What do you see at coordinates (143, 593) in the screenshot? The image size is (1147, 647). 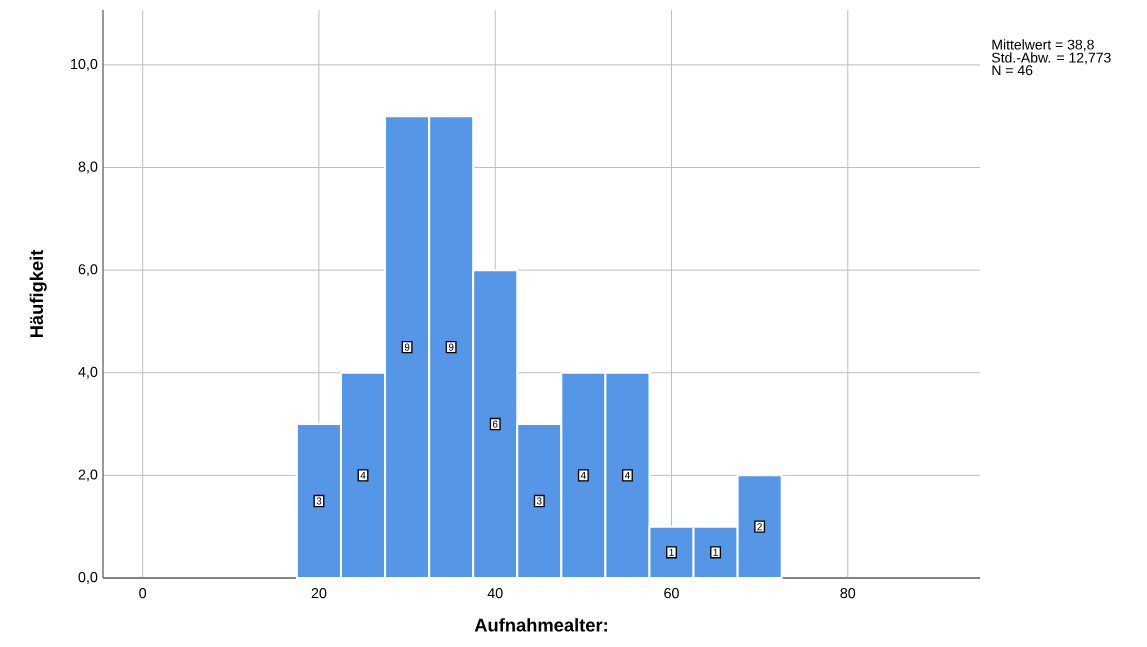 I see `x-tick-label: 0` at bounding box center [143, 593].